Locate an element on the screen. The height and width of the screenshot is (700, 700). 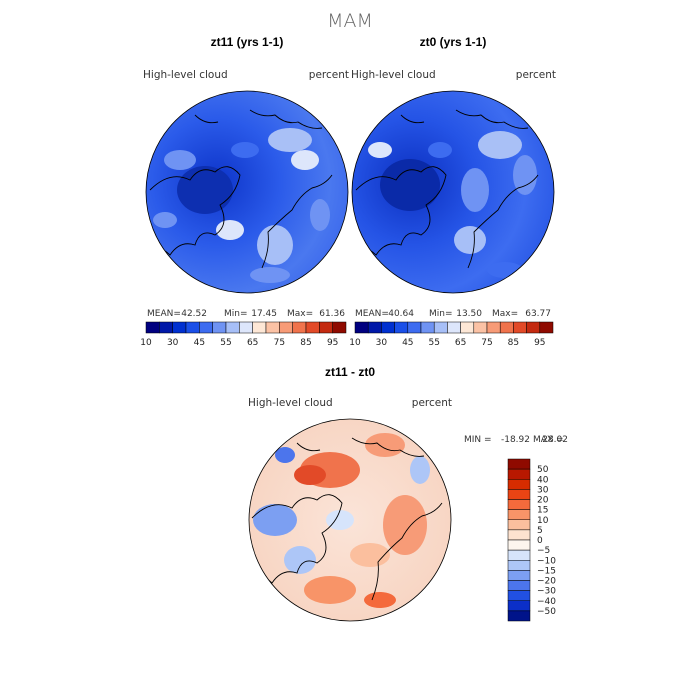
colorbar-tick-label: −20 is located at coordinates (546, 582).